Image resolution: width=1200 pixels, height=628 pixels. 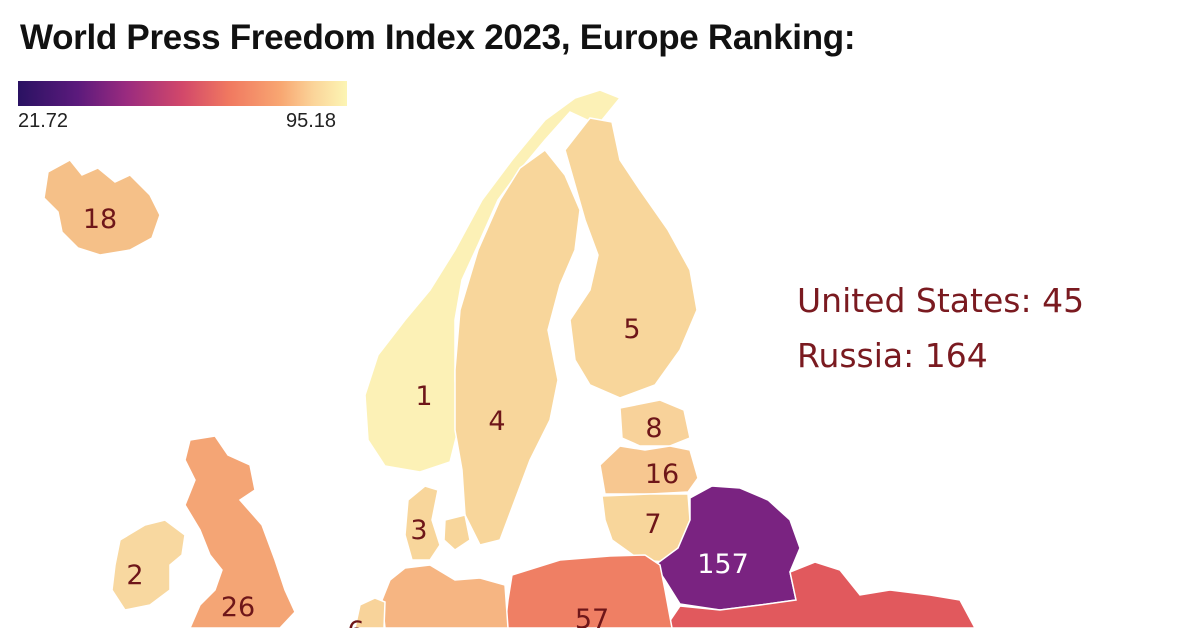 What do you see at coordinates (238, 607) in the screenshot?
I see `rank-label-uk: 26` at bounding box center [238, 607].